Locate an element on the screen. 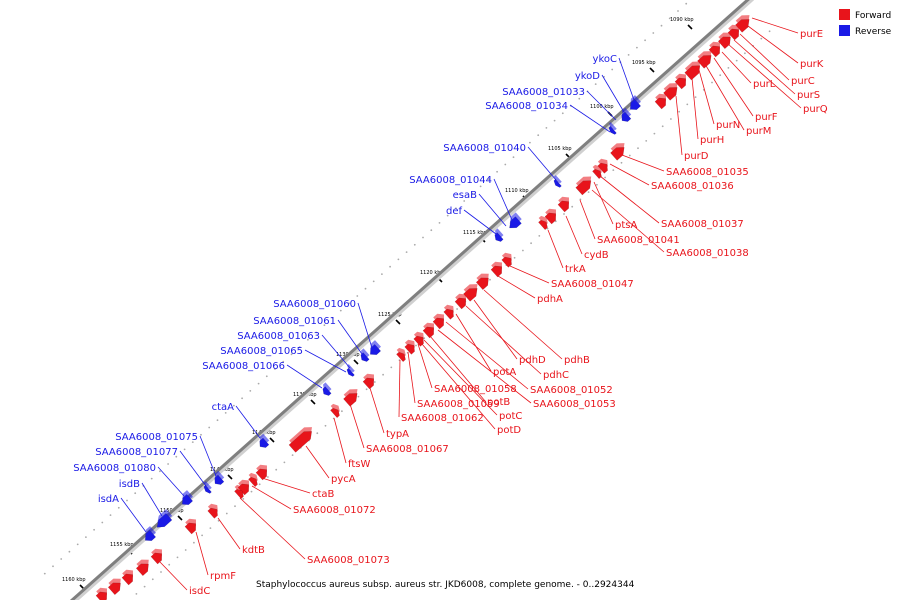 This screenshot has width=900, height=600. gene-label-purh: purH is located at coordinates (712, 140).